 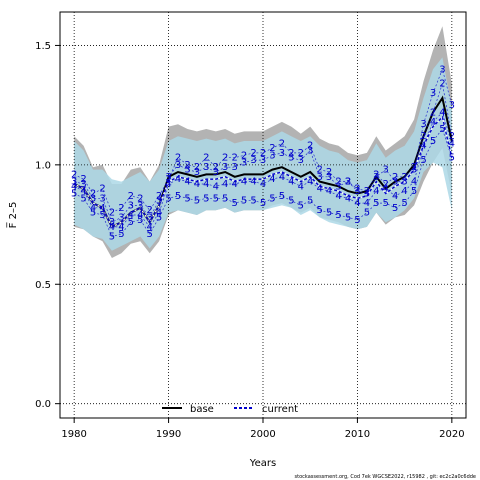 I want to click on x-tick-label: 1990, so click(x=168, y=434).